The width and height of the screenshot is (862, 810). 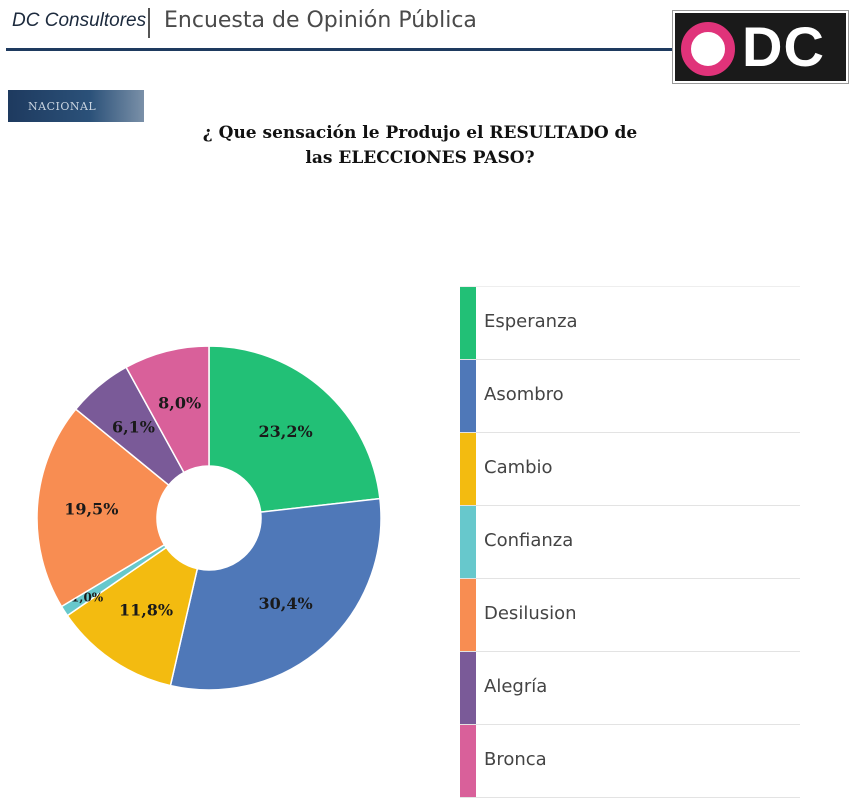 I want to click on slice-bronca, so click(x=167, y=409).